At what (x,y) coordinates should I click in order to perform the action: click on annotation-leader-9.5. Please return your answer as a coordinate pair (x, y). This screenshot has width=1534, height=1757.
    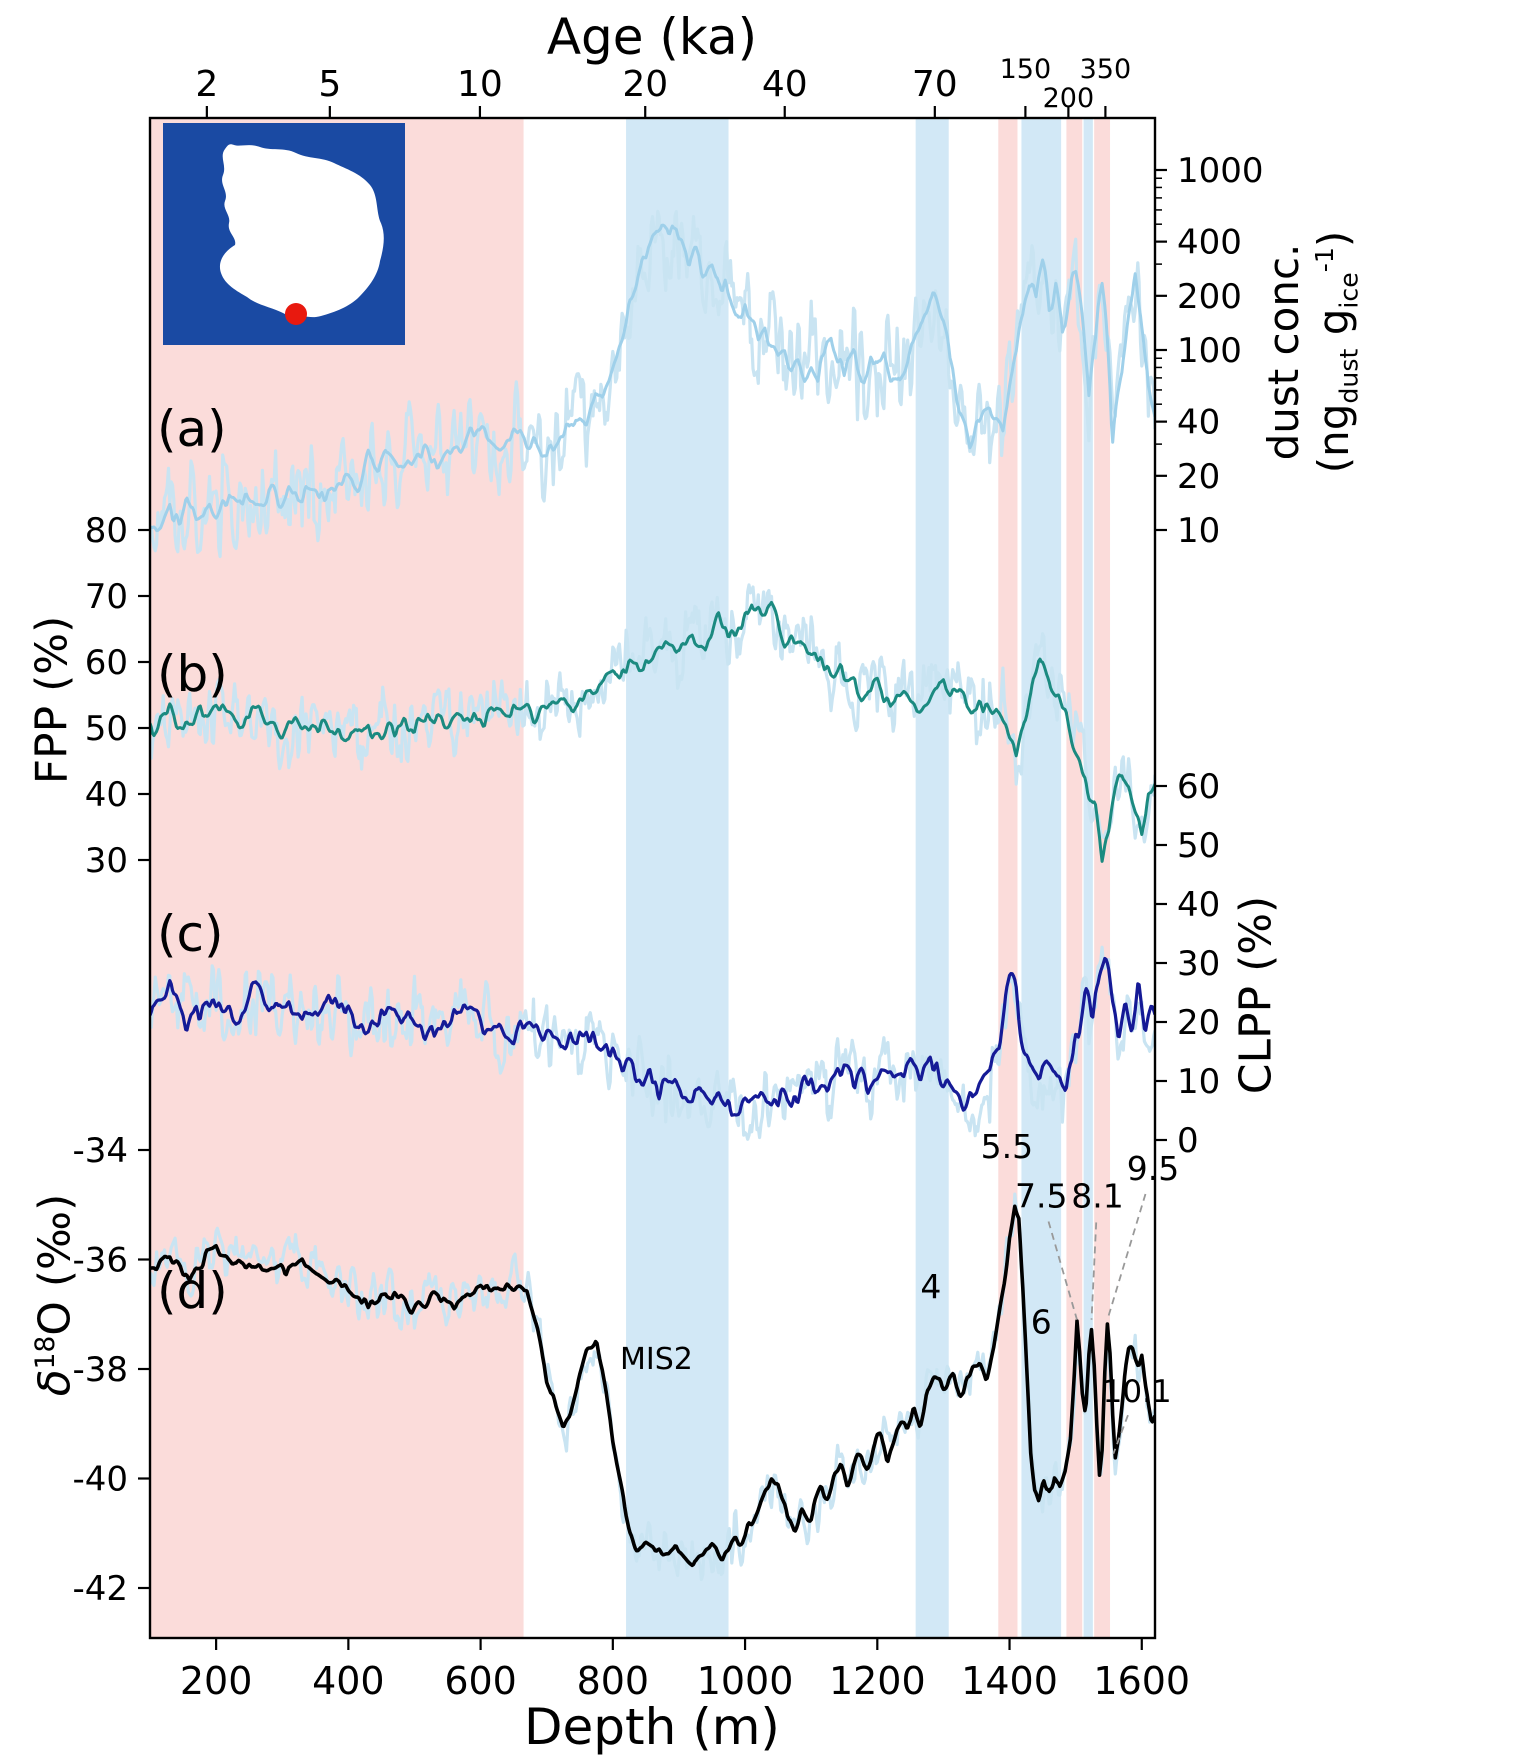
    Looking at the image, I should click on (1126, 1256).